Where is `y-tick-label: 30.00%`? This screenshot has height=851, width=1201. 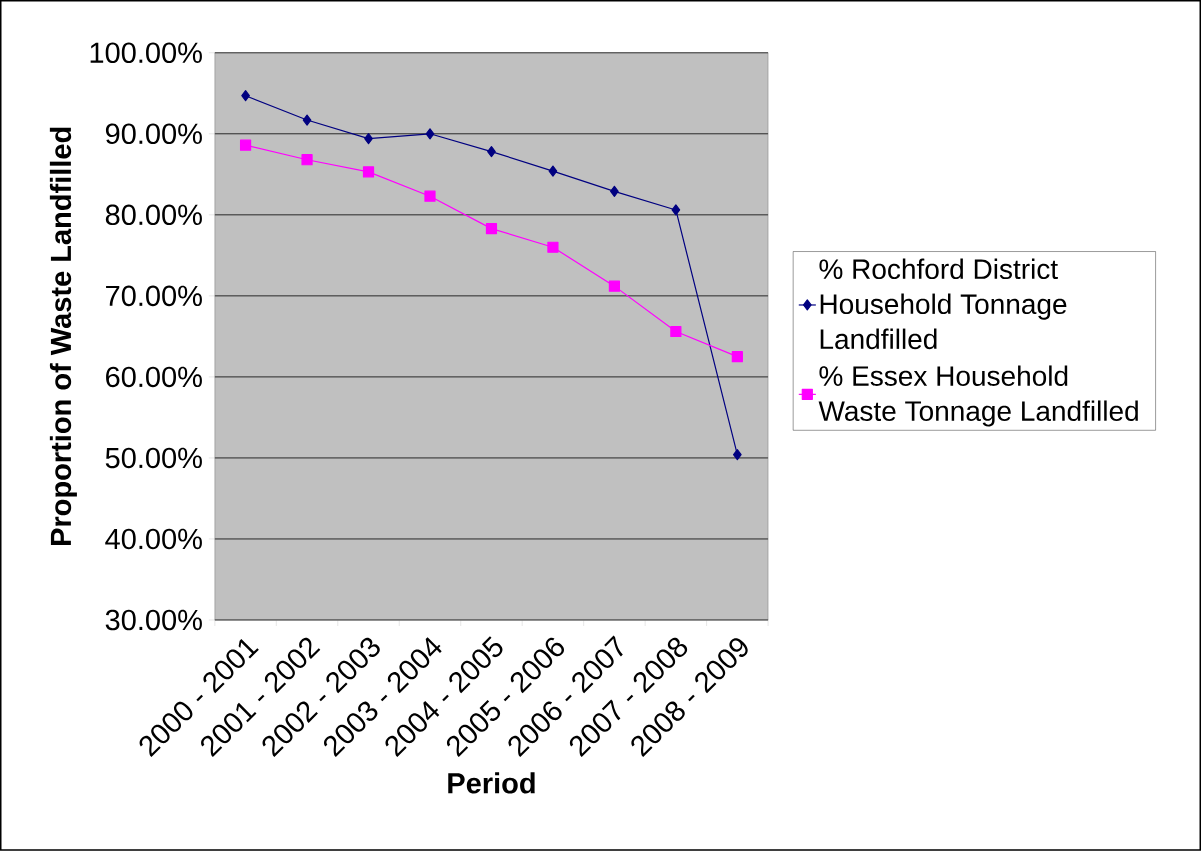 y-tick-label: 30.00% is located at coordinates (153, 620).